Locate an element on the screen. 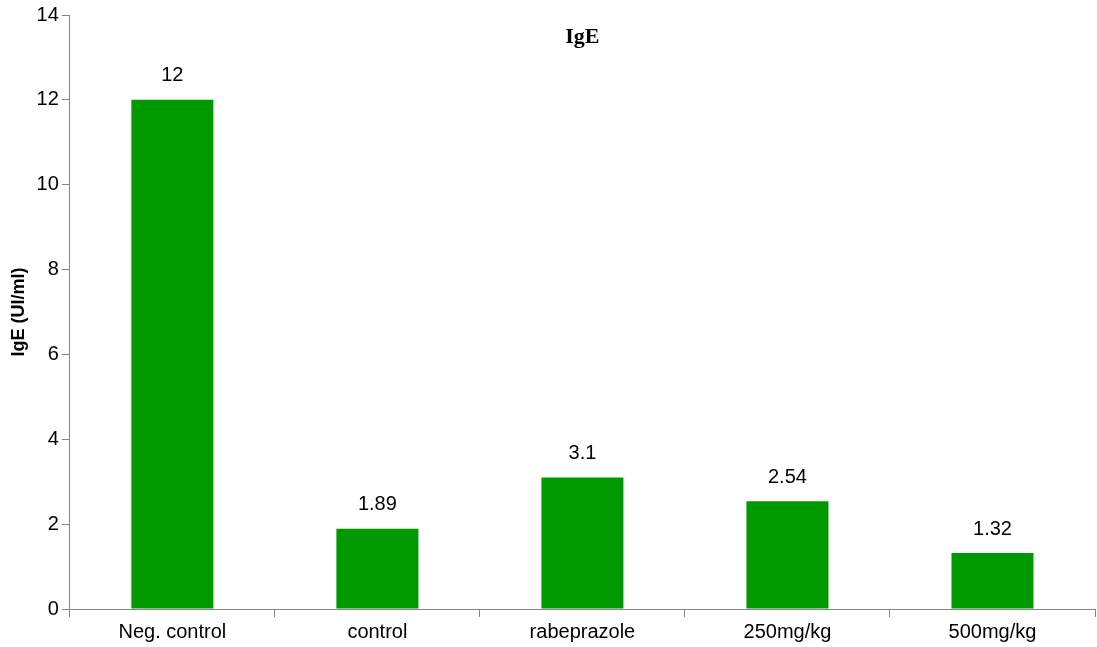 The image size is (1097, 647). data-label: 1.89 is located at coordinates (377, 503).